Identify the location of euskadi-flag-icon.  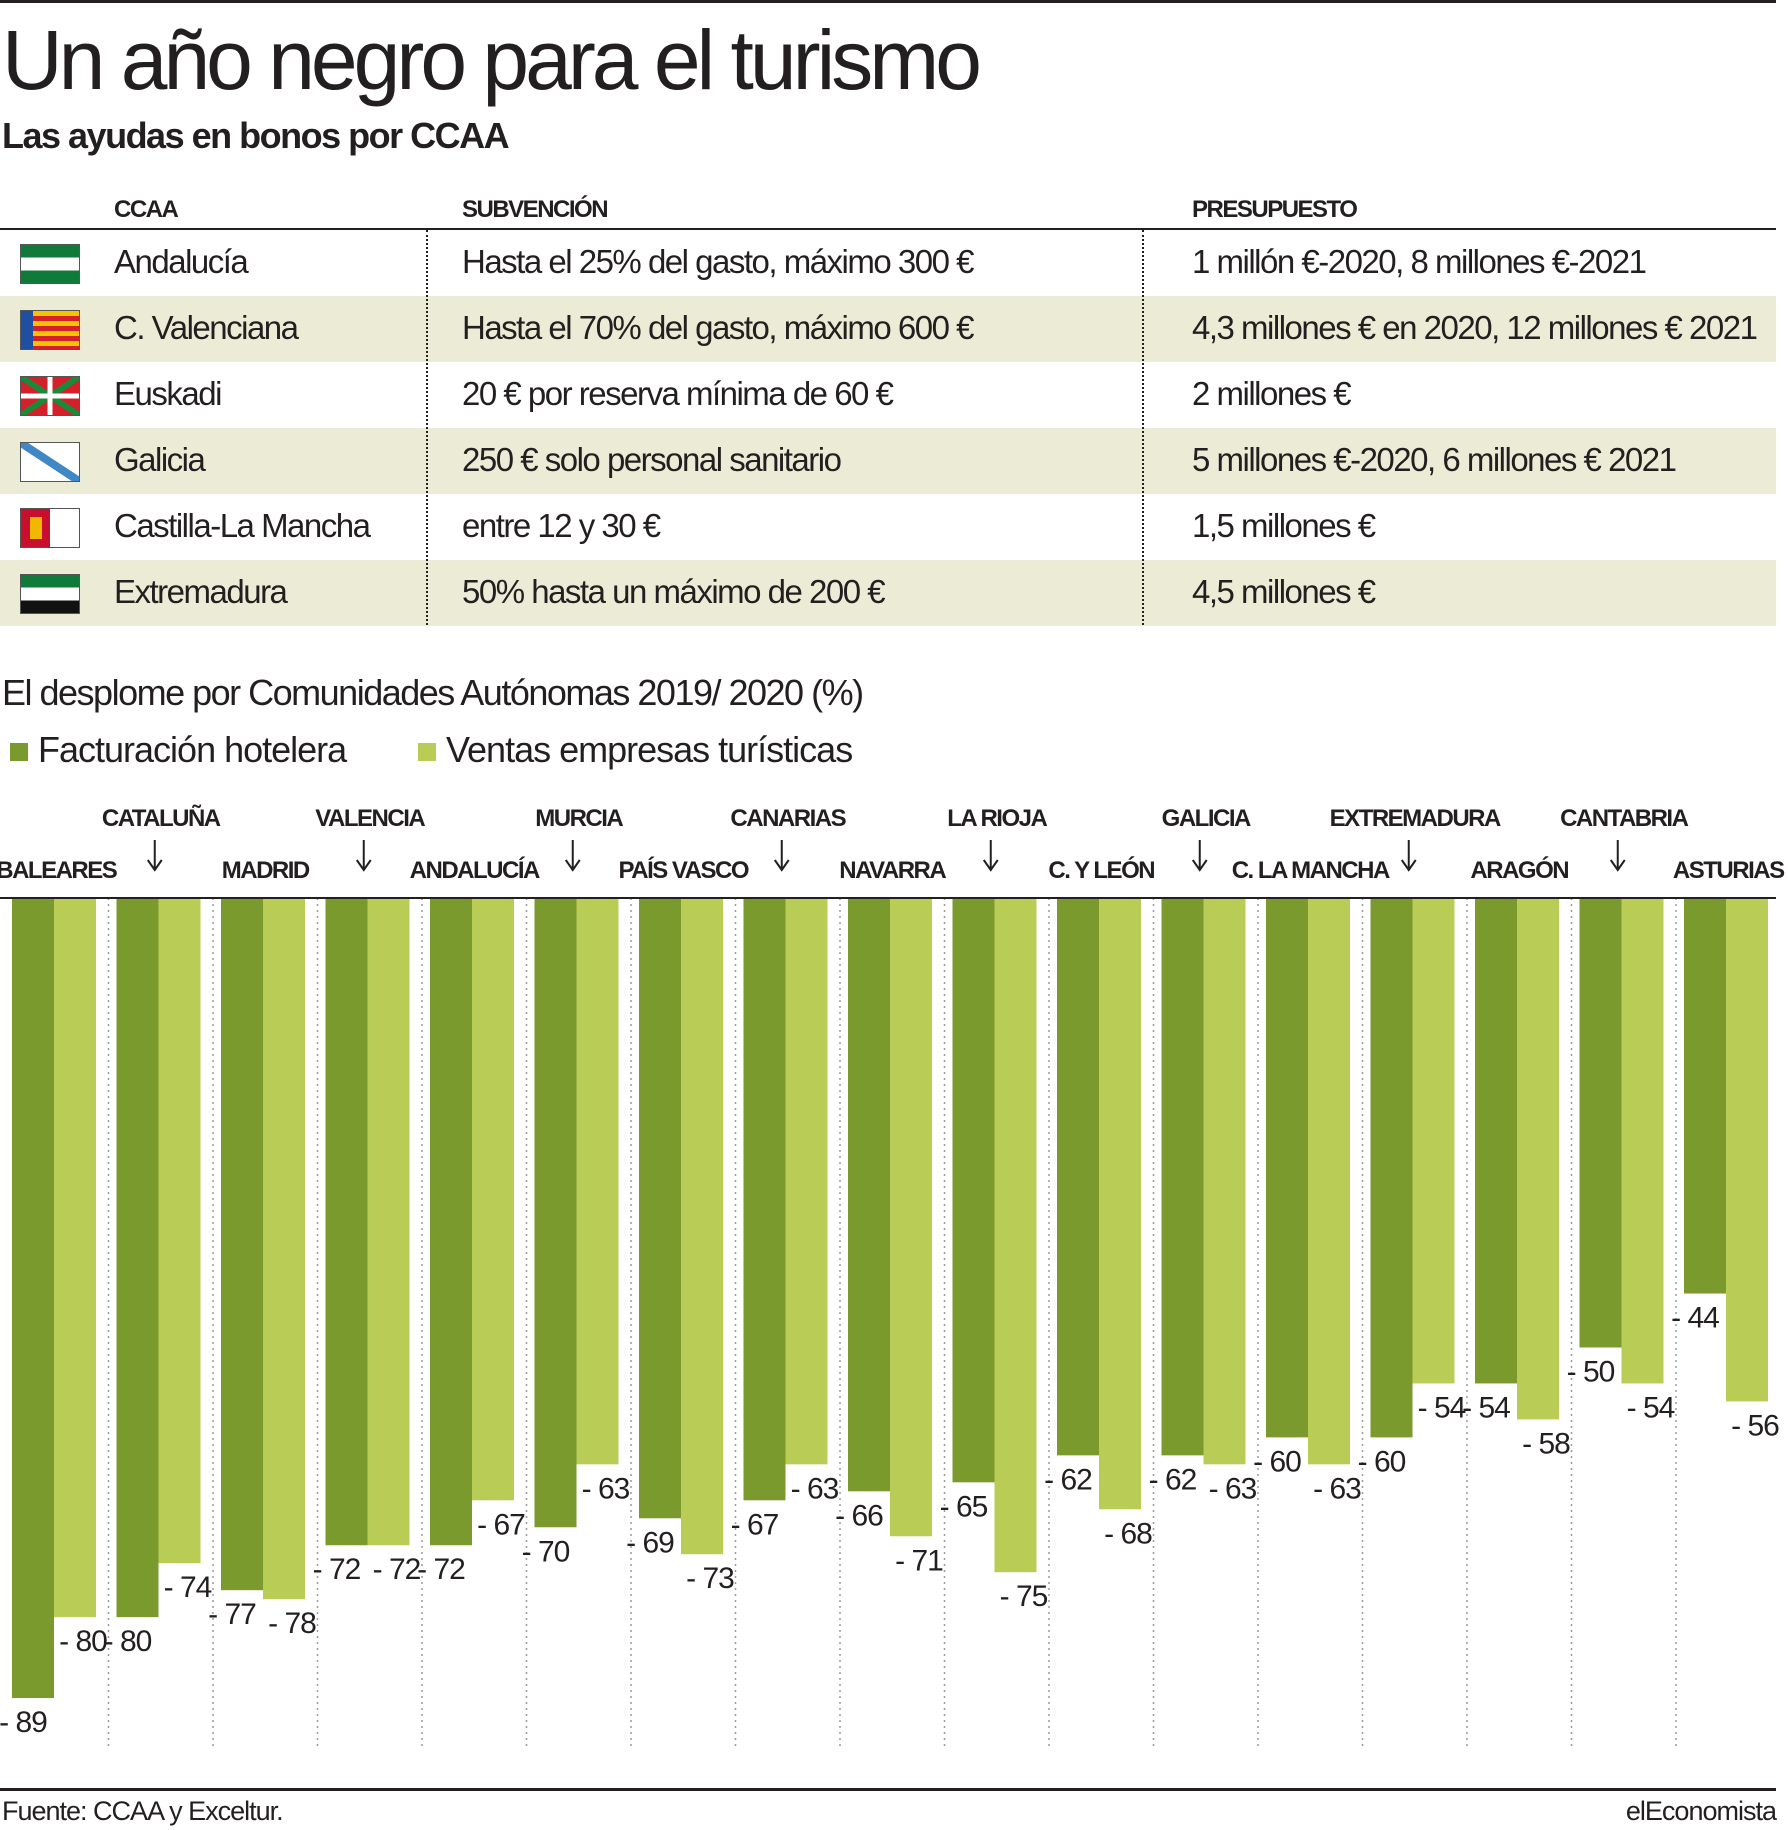
(50, 396).